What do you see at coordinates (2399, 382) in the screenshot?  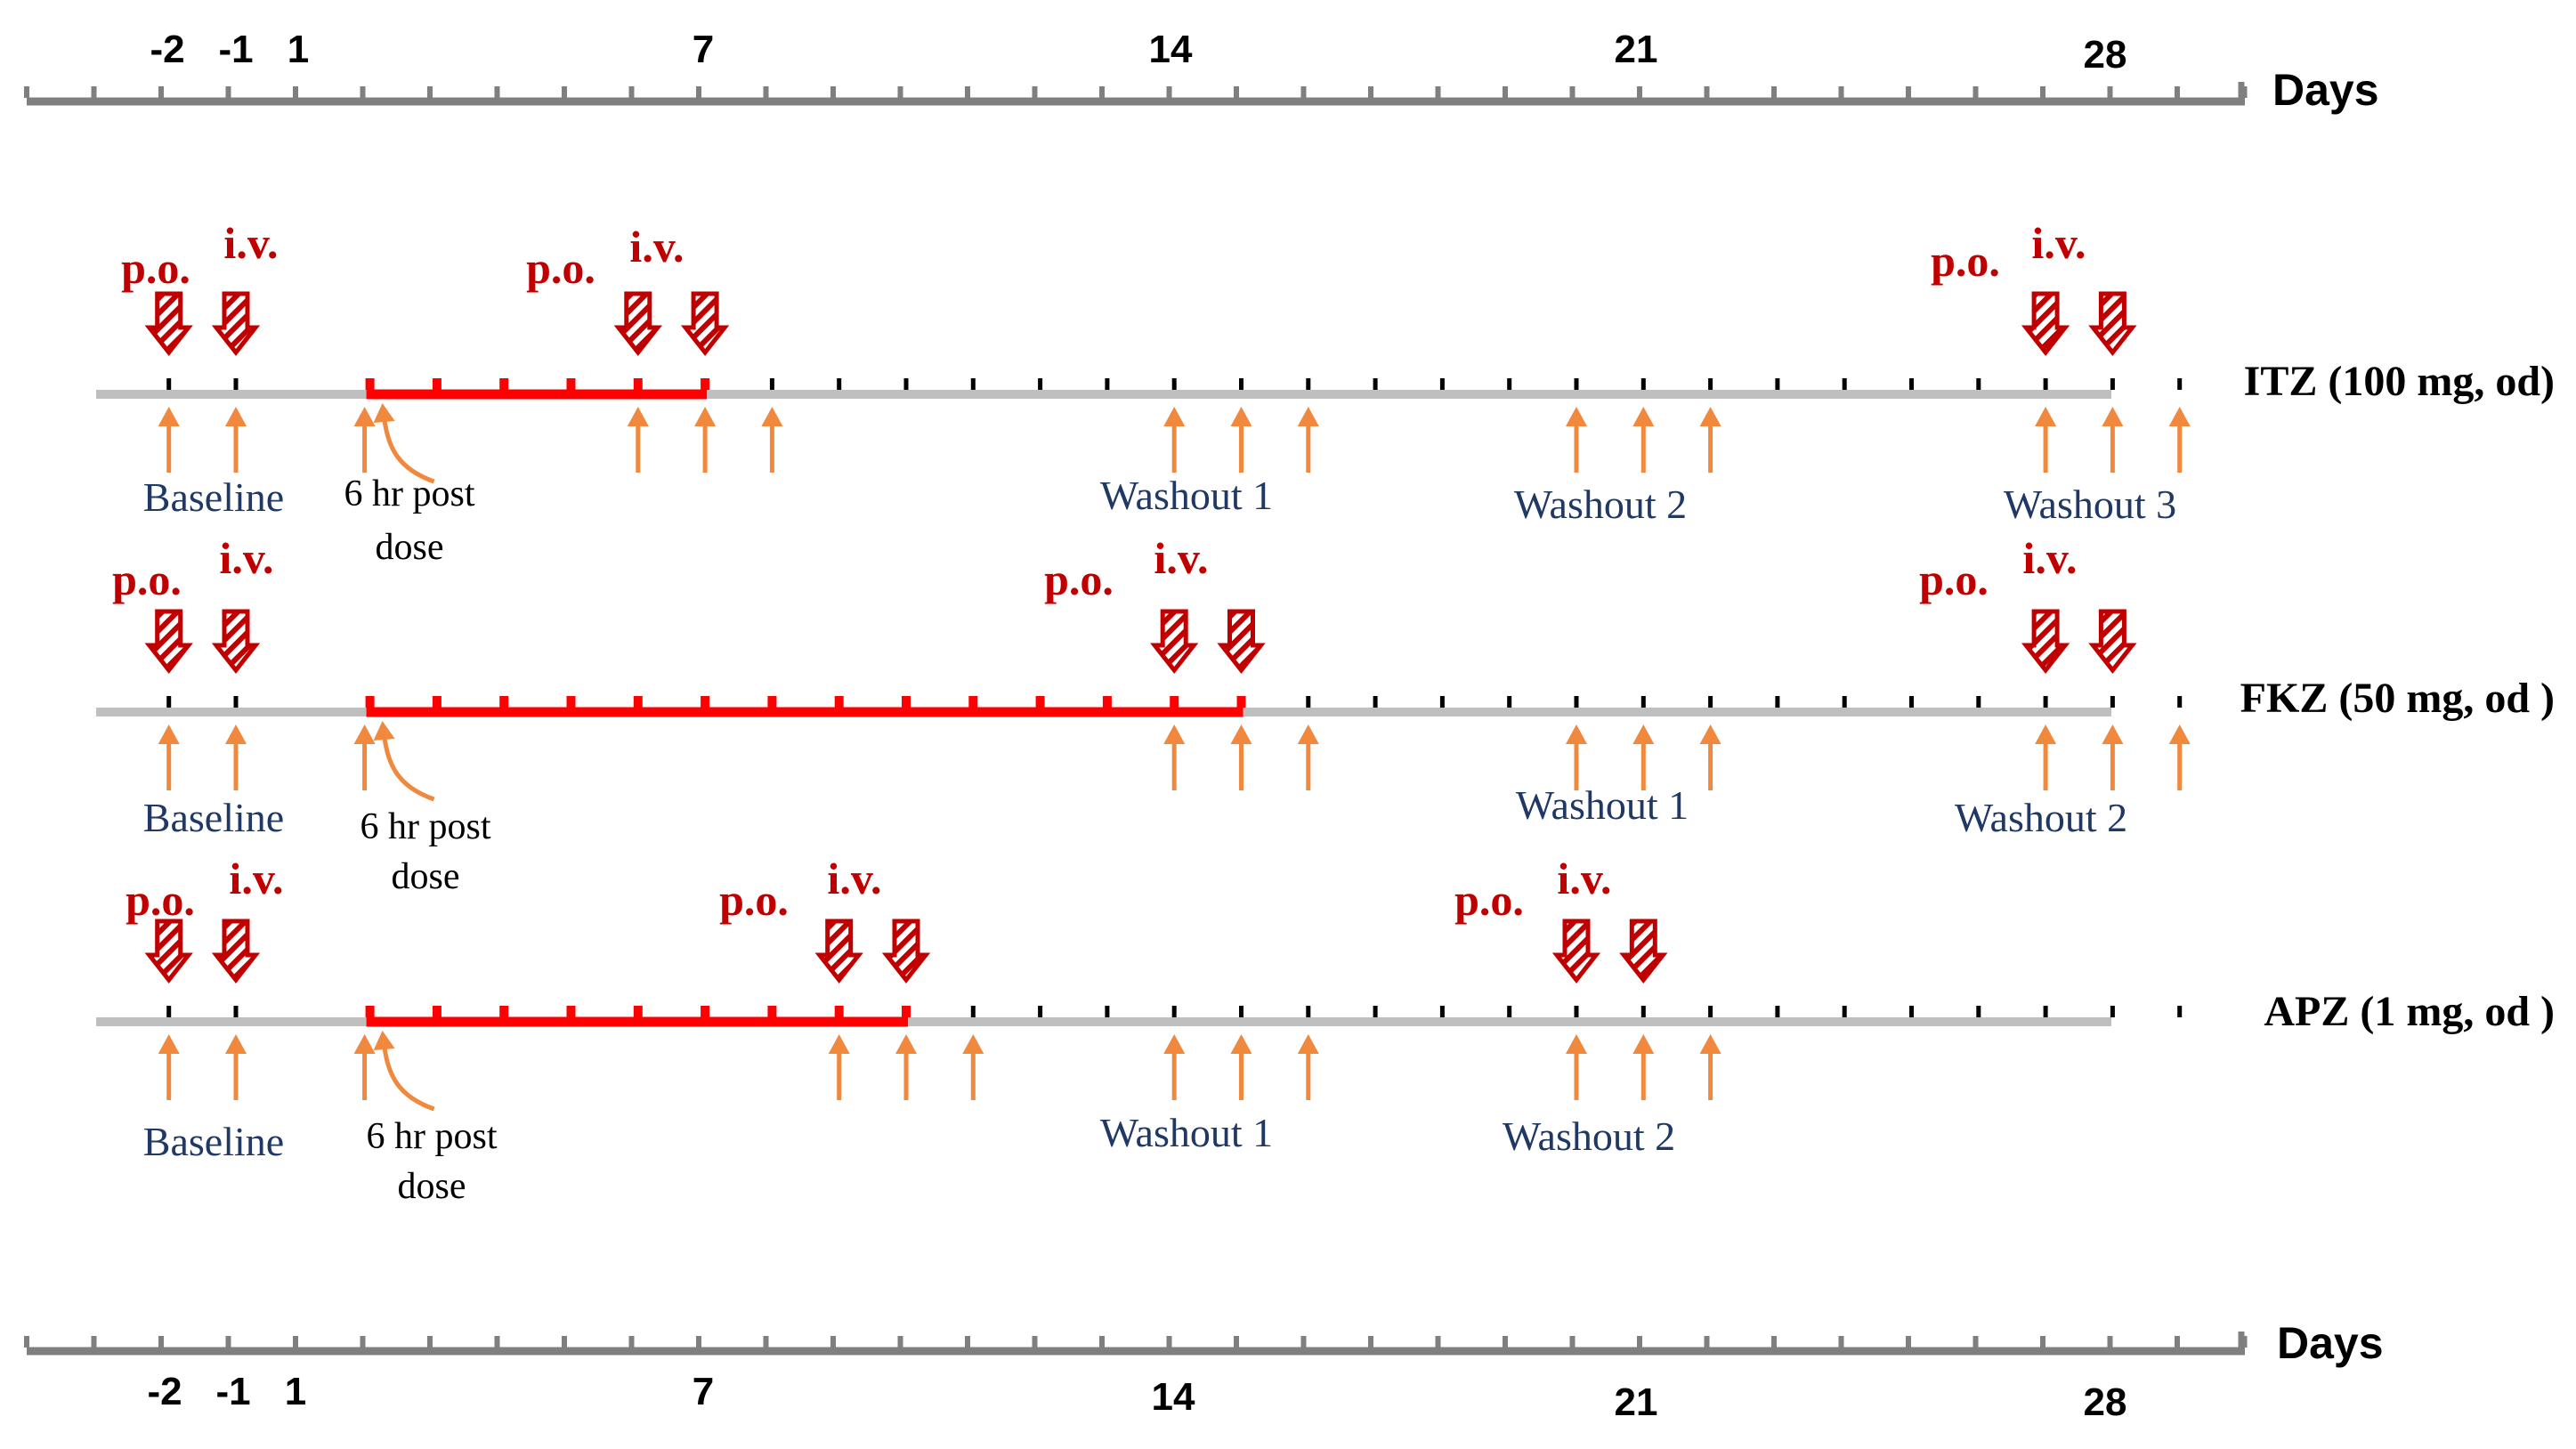 I see `itz-drug-label: ITZ (100 mg, od)` at bounding box center [2399, 382].